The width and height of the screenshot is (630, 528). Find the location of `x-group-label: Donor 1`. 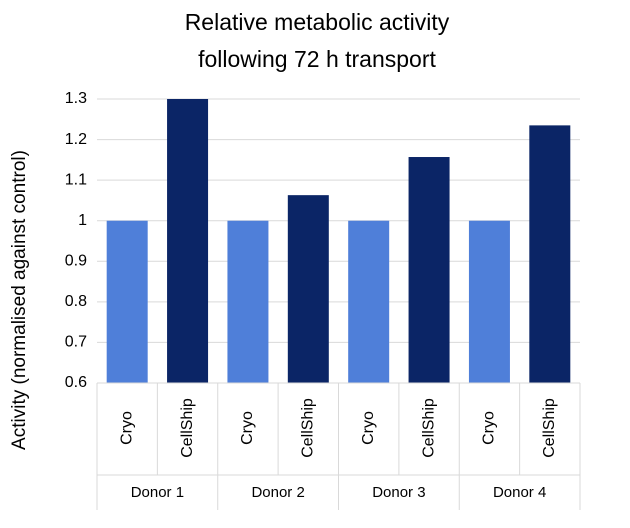

x-group-label: Donor 1 is located at coordinates (157, 492).